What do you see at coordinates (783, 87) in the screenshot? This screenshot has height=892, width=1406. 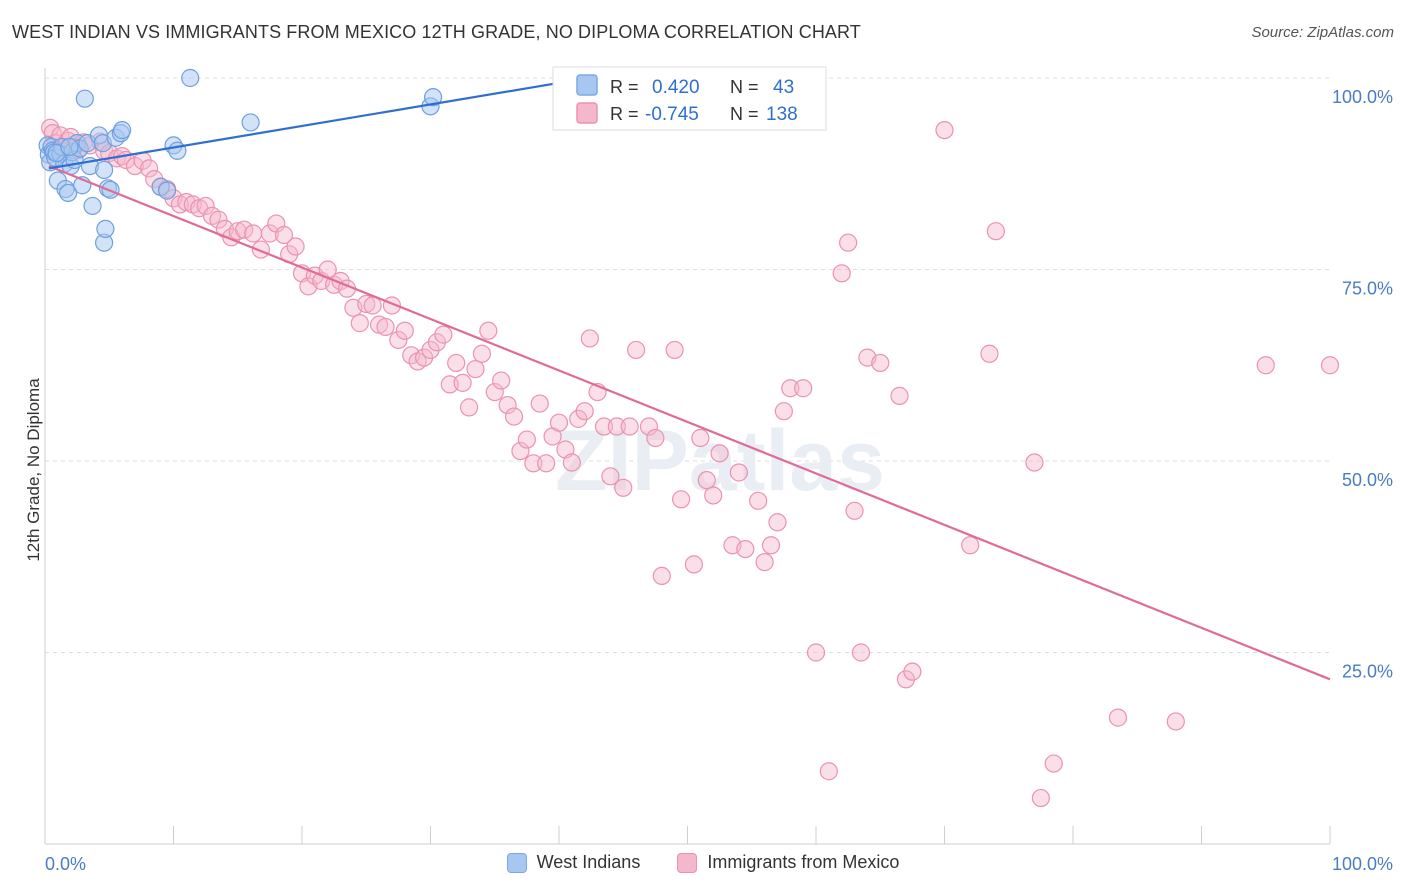 I see `legend-west-indians-n-value: 43` at bounding box center [783, 87].